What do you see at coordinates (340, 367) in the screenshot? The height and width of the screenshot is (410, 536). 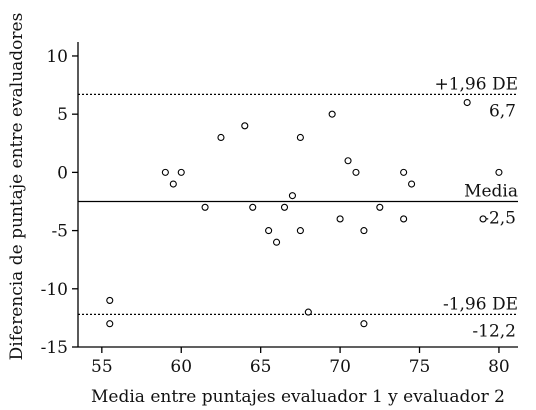 I see `x-tick-label: 70` at bounding box center [340, 367].